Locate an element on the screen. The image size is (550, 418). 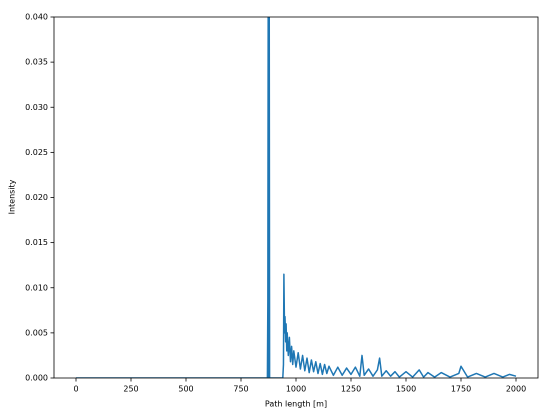
y-tick-label: 0.000 is located at coordinates (36, 378).